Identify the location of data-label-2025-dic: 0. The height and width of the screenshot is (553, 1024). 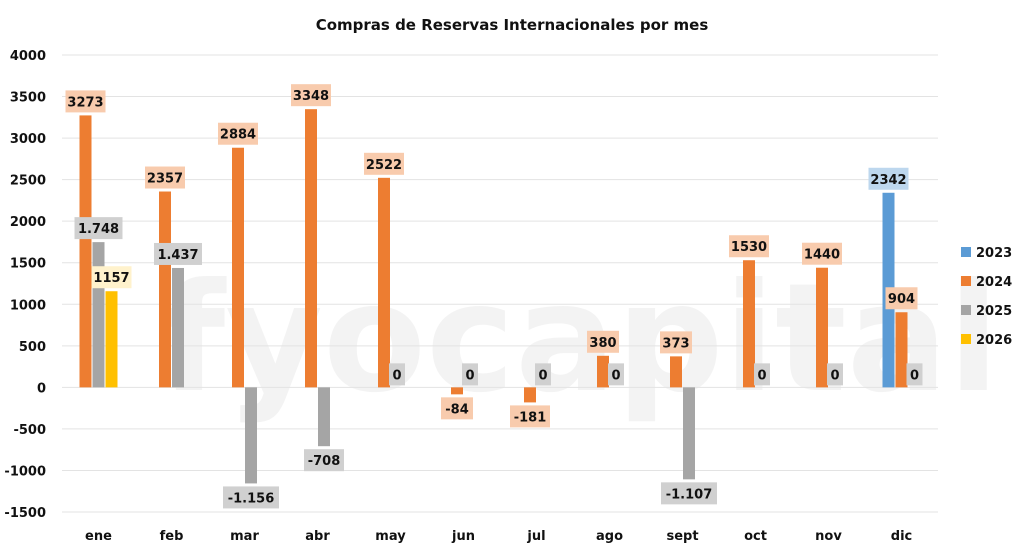
(914, 374).